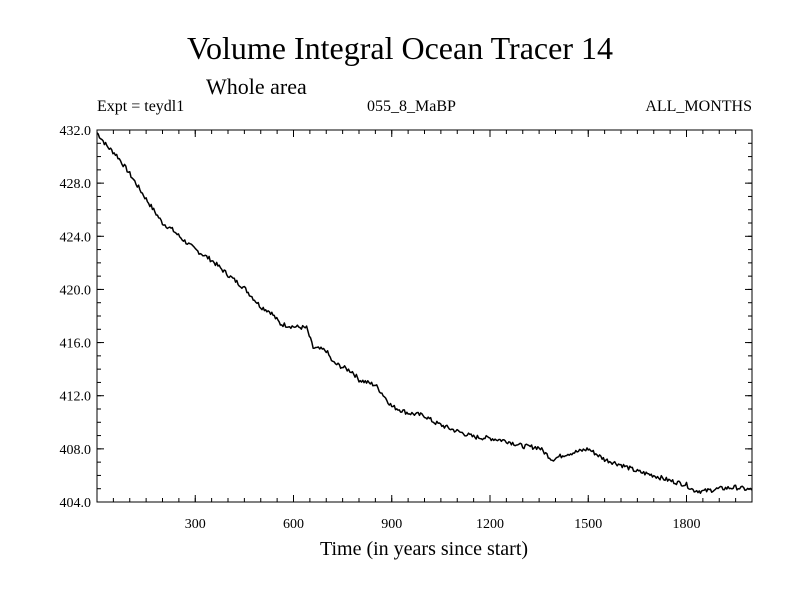 The width and height of the screenshot is (800, 600). Describe the element at coordinates (256, 86) in the screenshot. I see `chart-subtitle: Whole area` at that location.